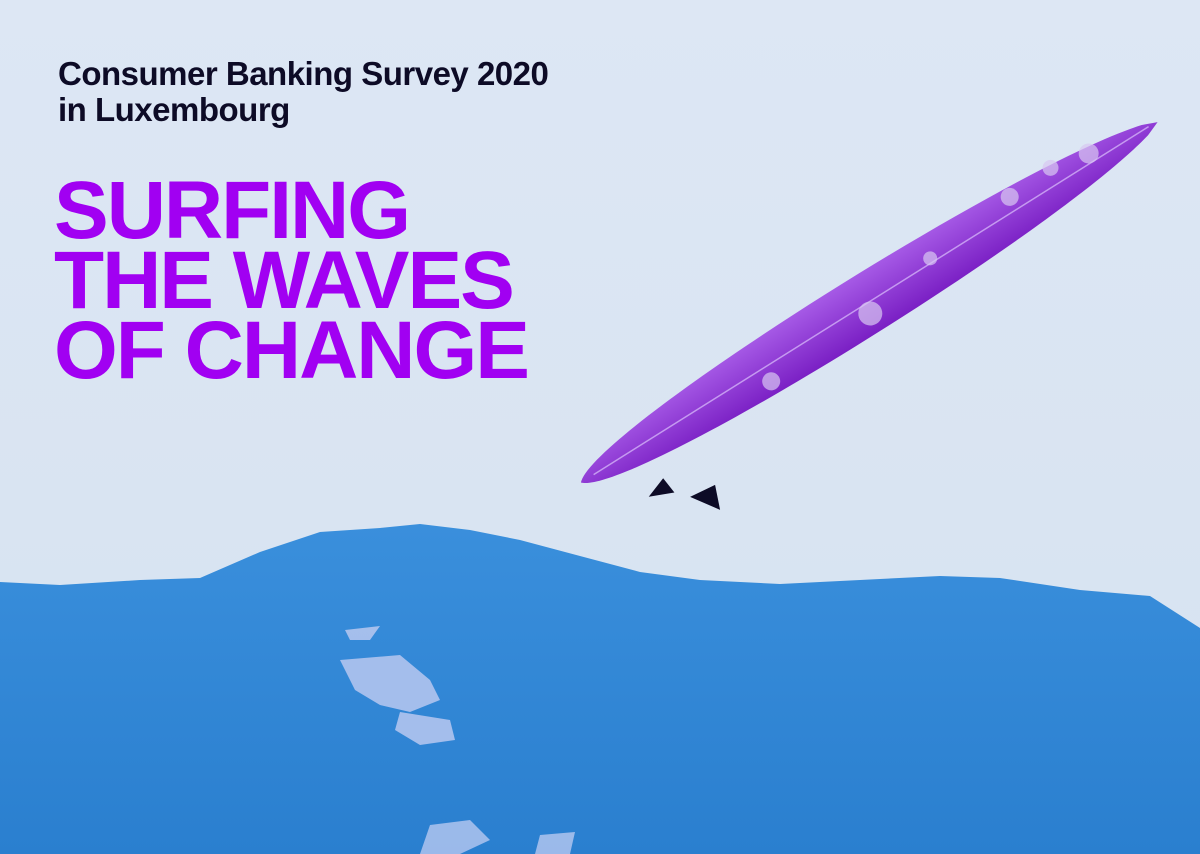 This screenshot has width=1200, height=854. Describe the element at coordinates (292, 350) in the screenshot. I see `headline-line-3: OF CHANGE` at that location.